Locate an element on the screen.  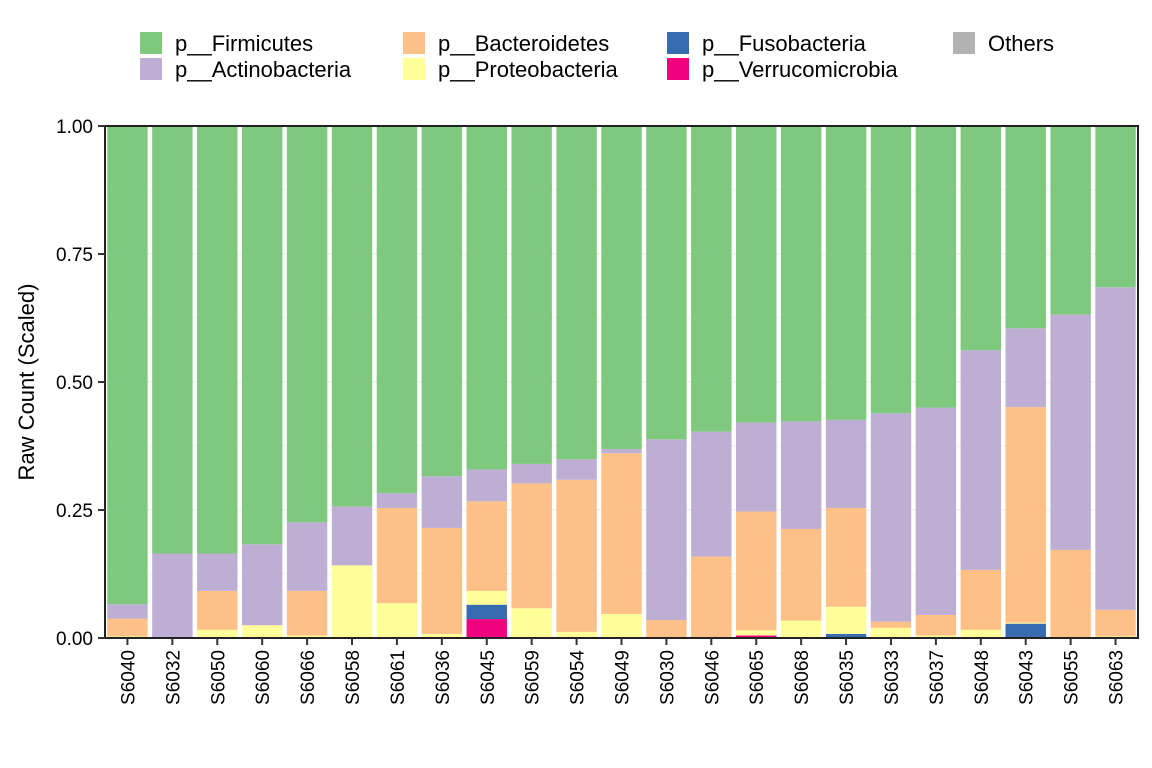
x-tick-label: S6065 is located at coordinates (757, 677).